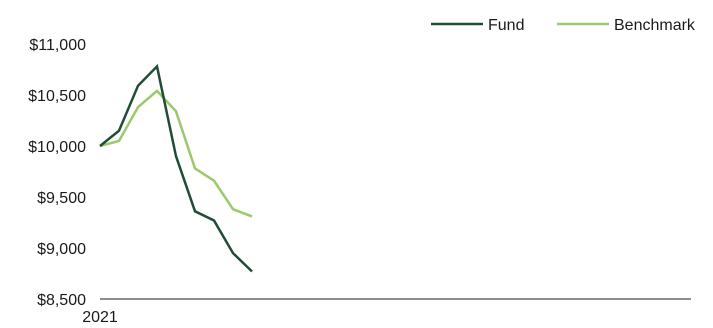 The width and height of the screenshot is (713, 328). Describe the element at coordinates (57, 173) in the screenshot. I see `y-axis-tick-labels: $11,000 $10,500 $10,000 $9,500 $9,000 $8,500` at that location.